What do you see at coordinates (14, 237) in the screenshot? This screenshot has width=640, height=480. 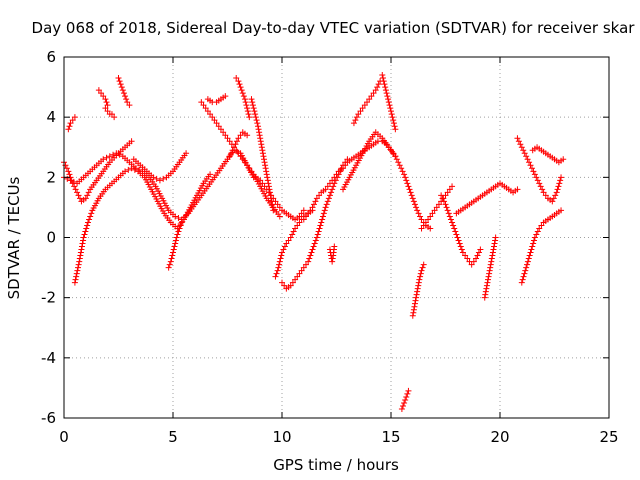 I see `y-axis-label: SDTVAR / TECUs` at bounding box center [14, 237].